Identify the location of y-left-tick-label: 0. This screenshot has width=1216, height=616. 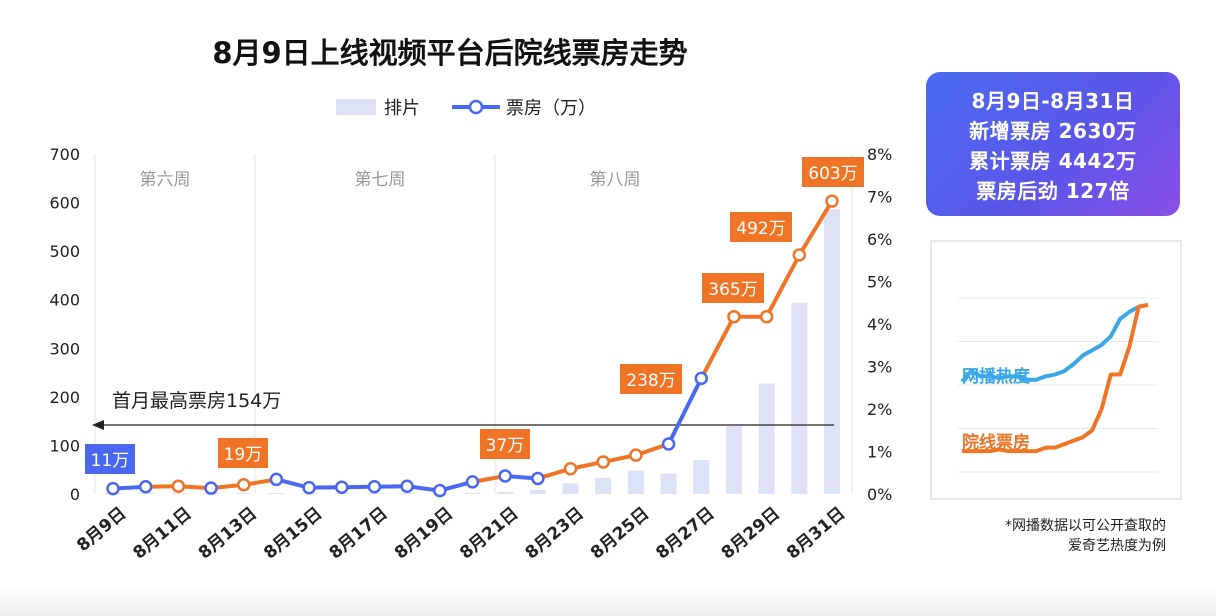
(75, 494).